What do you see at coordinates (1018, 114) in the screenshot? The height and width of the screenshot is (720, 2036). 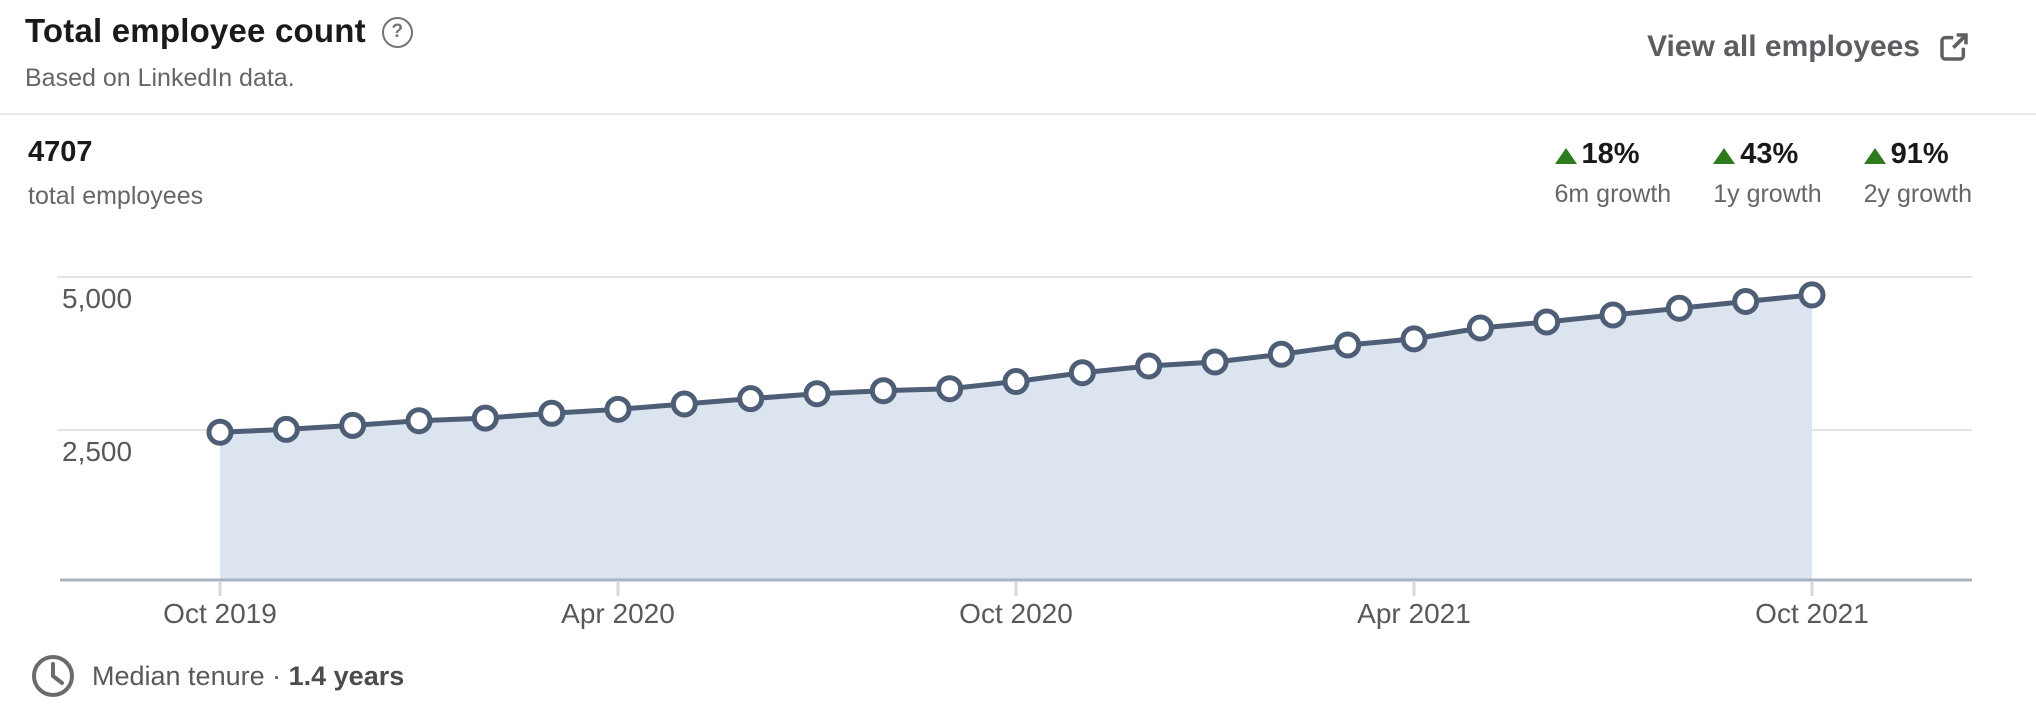 I see `header-divider` at bounding box center [1018, 114].